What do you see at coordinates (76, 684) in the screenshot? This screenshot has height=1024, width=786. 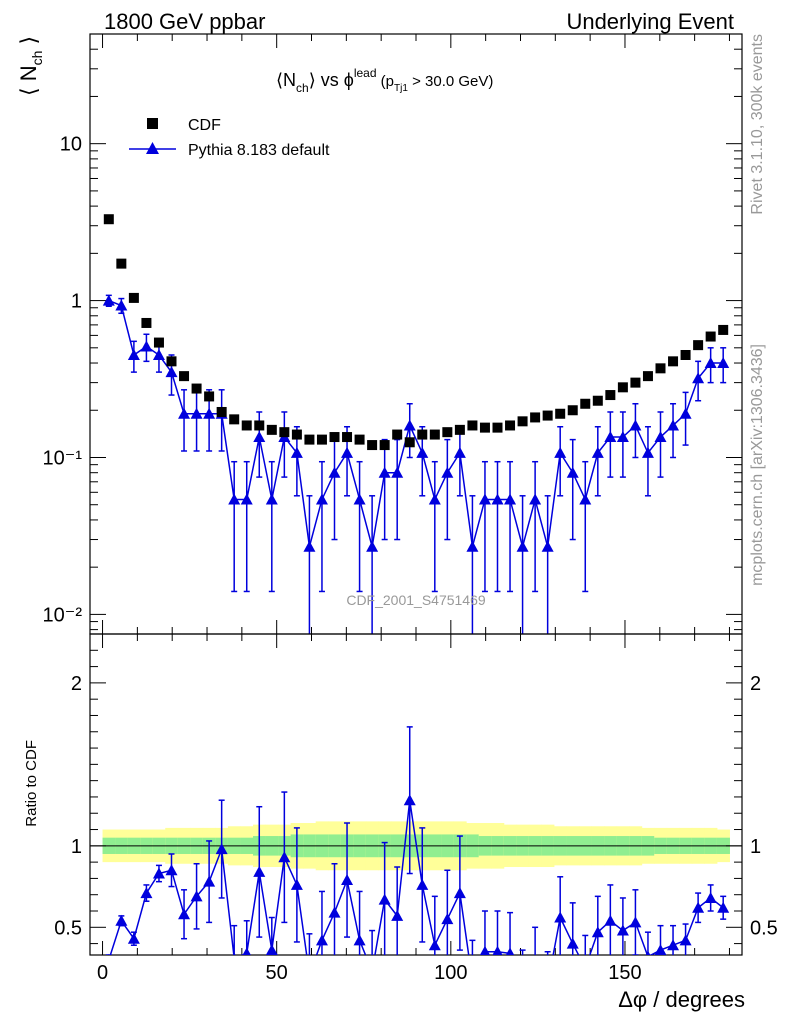 I see `ratio-y-tick-label: 2` at bounding box center [76, 684].